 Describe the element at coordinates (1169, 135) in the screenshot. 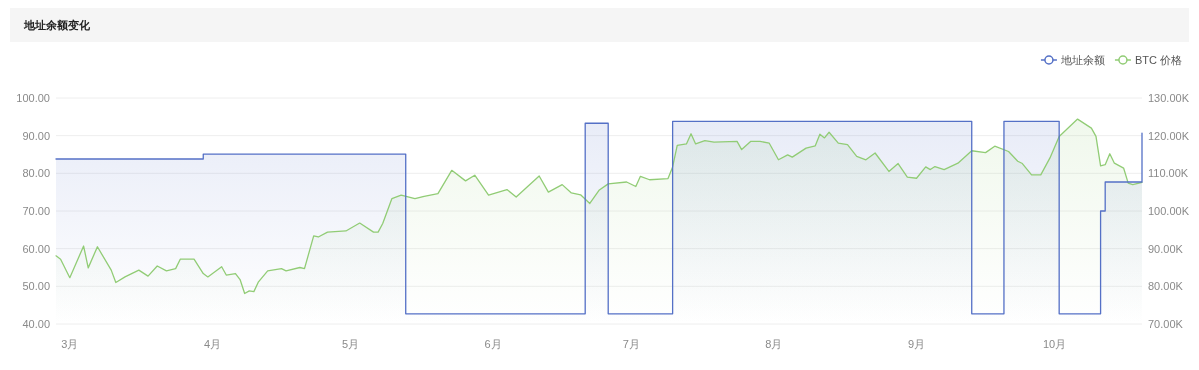

I see `y2-tick-label: 120.00K` at that location.